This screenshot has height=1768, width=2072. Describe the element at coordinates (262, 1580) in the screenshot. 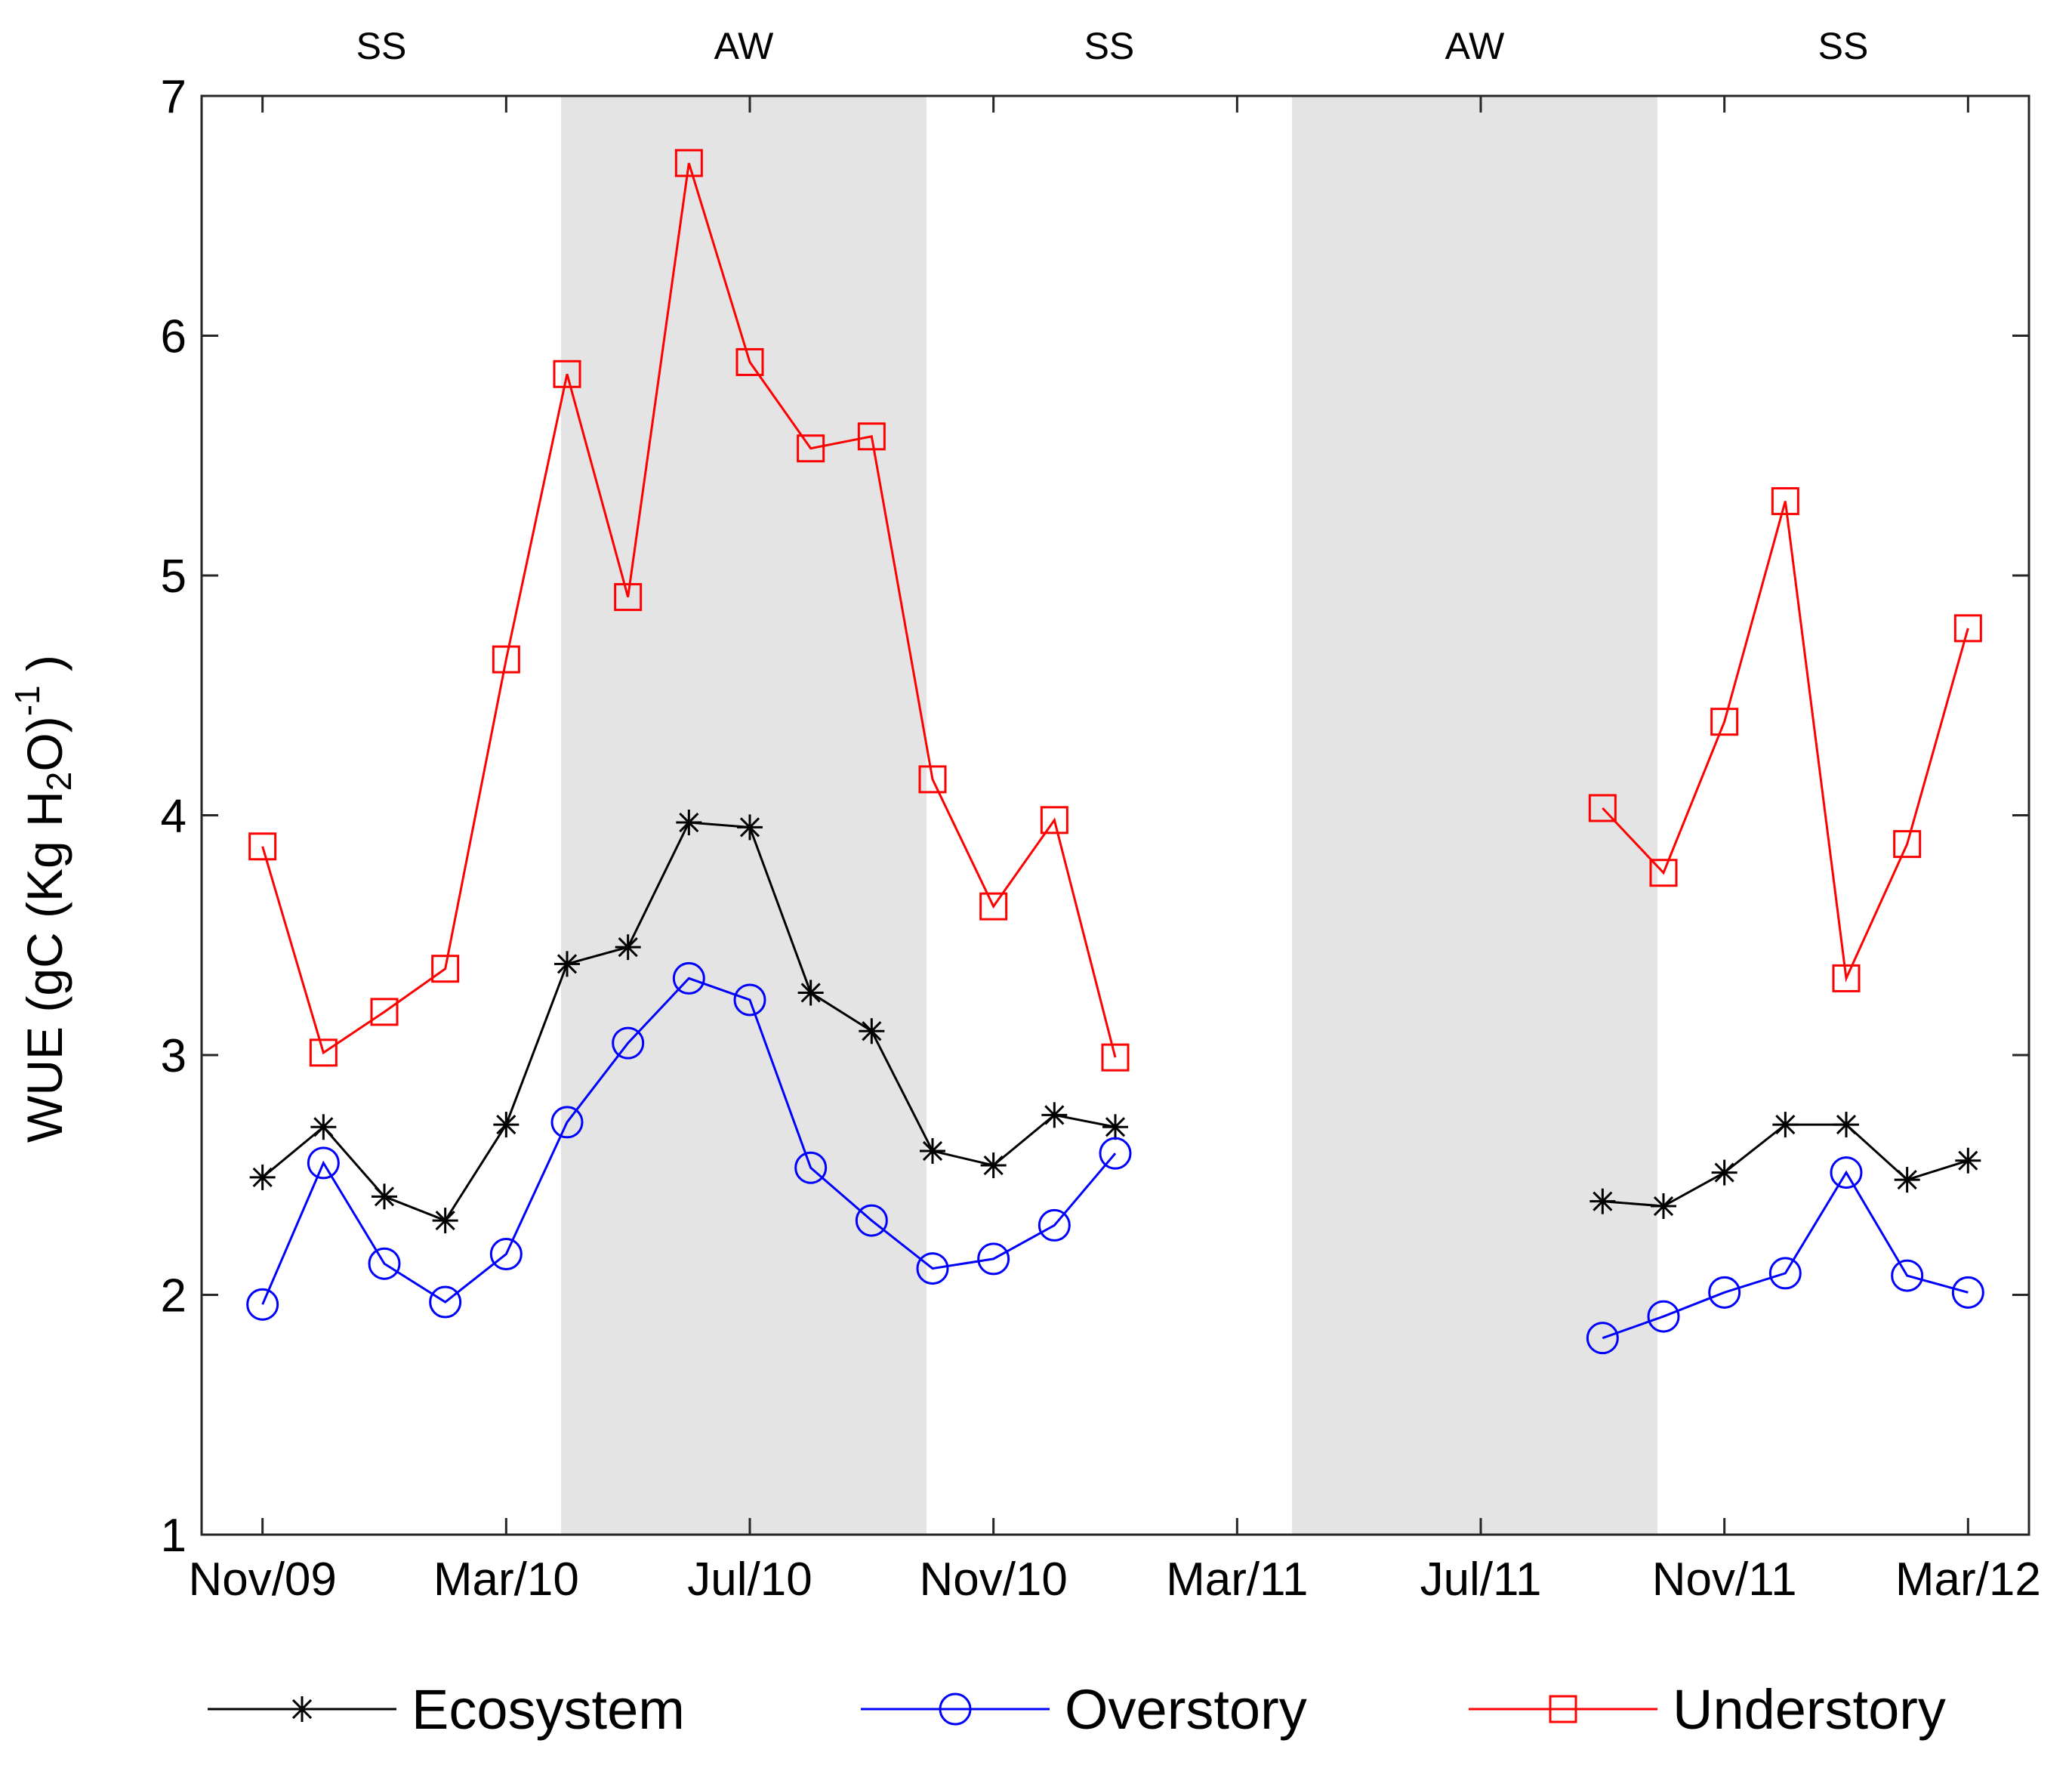

I see `x-tick-label: Nov/09` at that location.